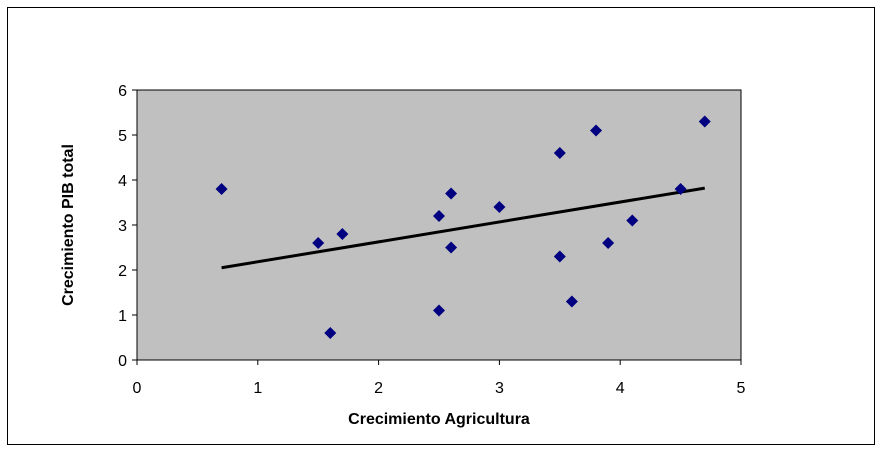 The width and height of the screenshot is (883, 450). What do you see at coordinates (122, 316) in the screenshot?
I see `y-tick-label: 1` at bounding box center [122, 316].